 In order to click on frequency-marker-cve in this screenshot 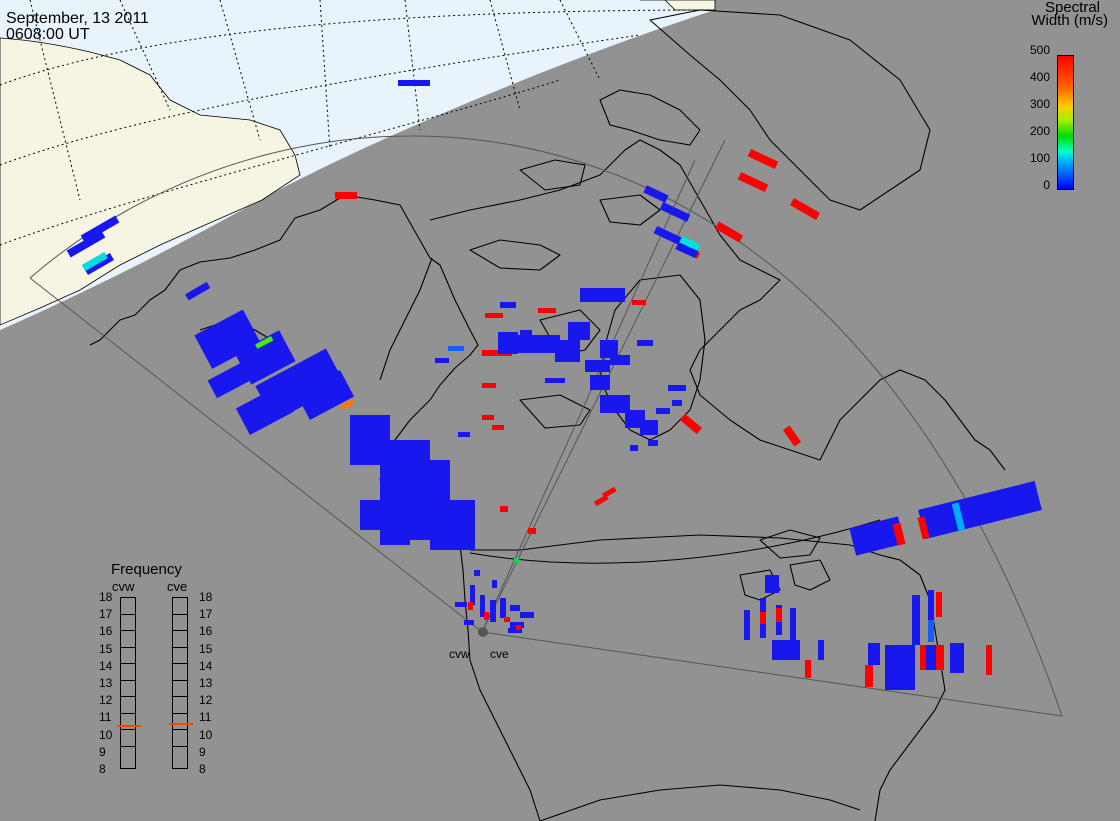, I will do `click(181, 724)`.